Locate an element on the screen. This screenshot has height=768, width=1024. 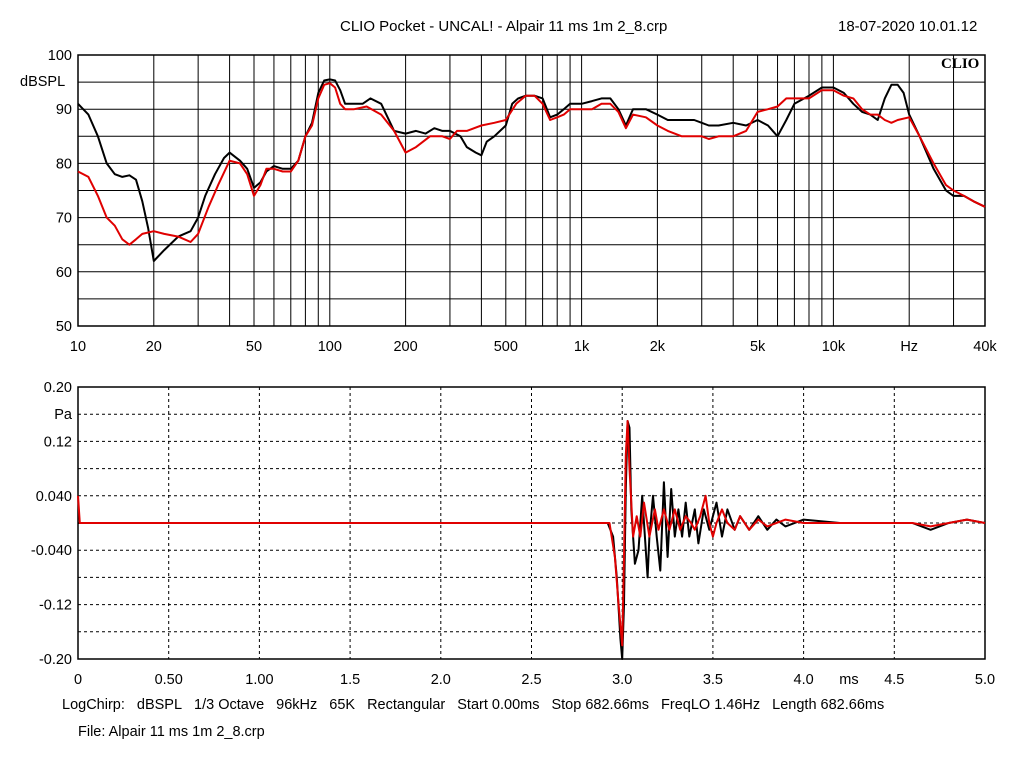
x-tick-label: 4.5 is located at coordinates (894, 680).